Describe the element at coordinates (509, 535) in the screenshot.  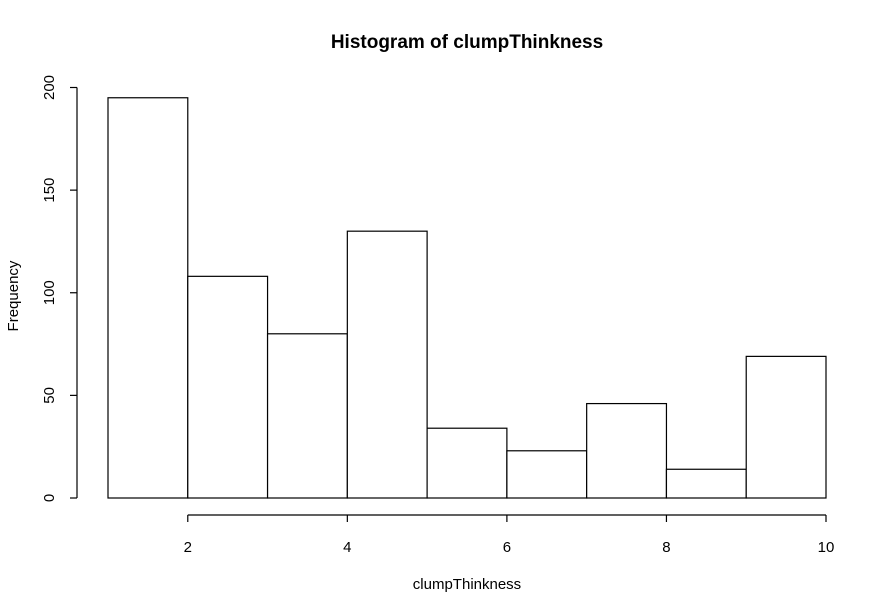
I see `x-axis: 2 4 6 8 10` at that location.